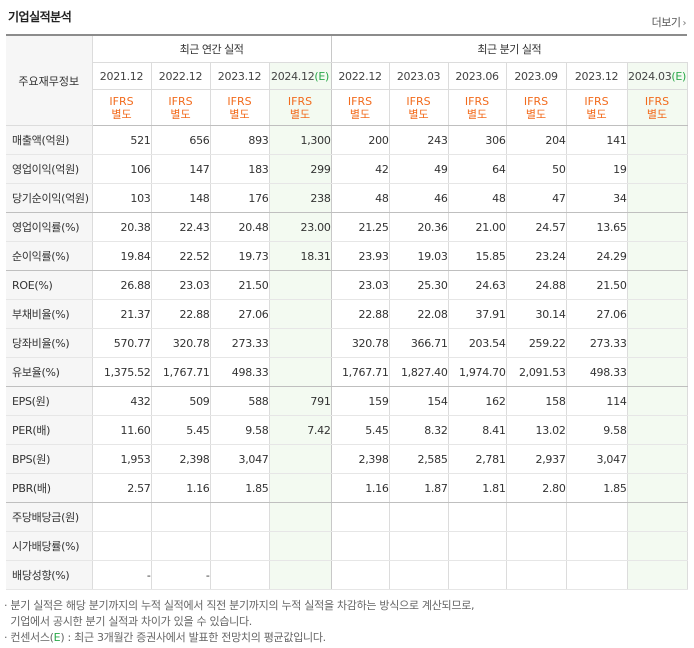  Describe the element at coordinates (122, 314) in the screenshot. I see `annual-value-cell: 21.37` at that location.